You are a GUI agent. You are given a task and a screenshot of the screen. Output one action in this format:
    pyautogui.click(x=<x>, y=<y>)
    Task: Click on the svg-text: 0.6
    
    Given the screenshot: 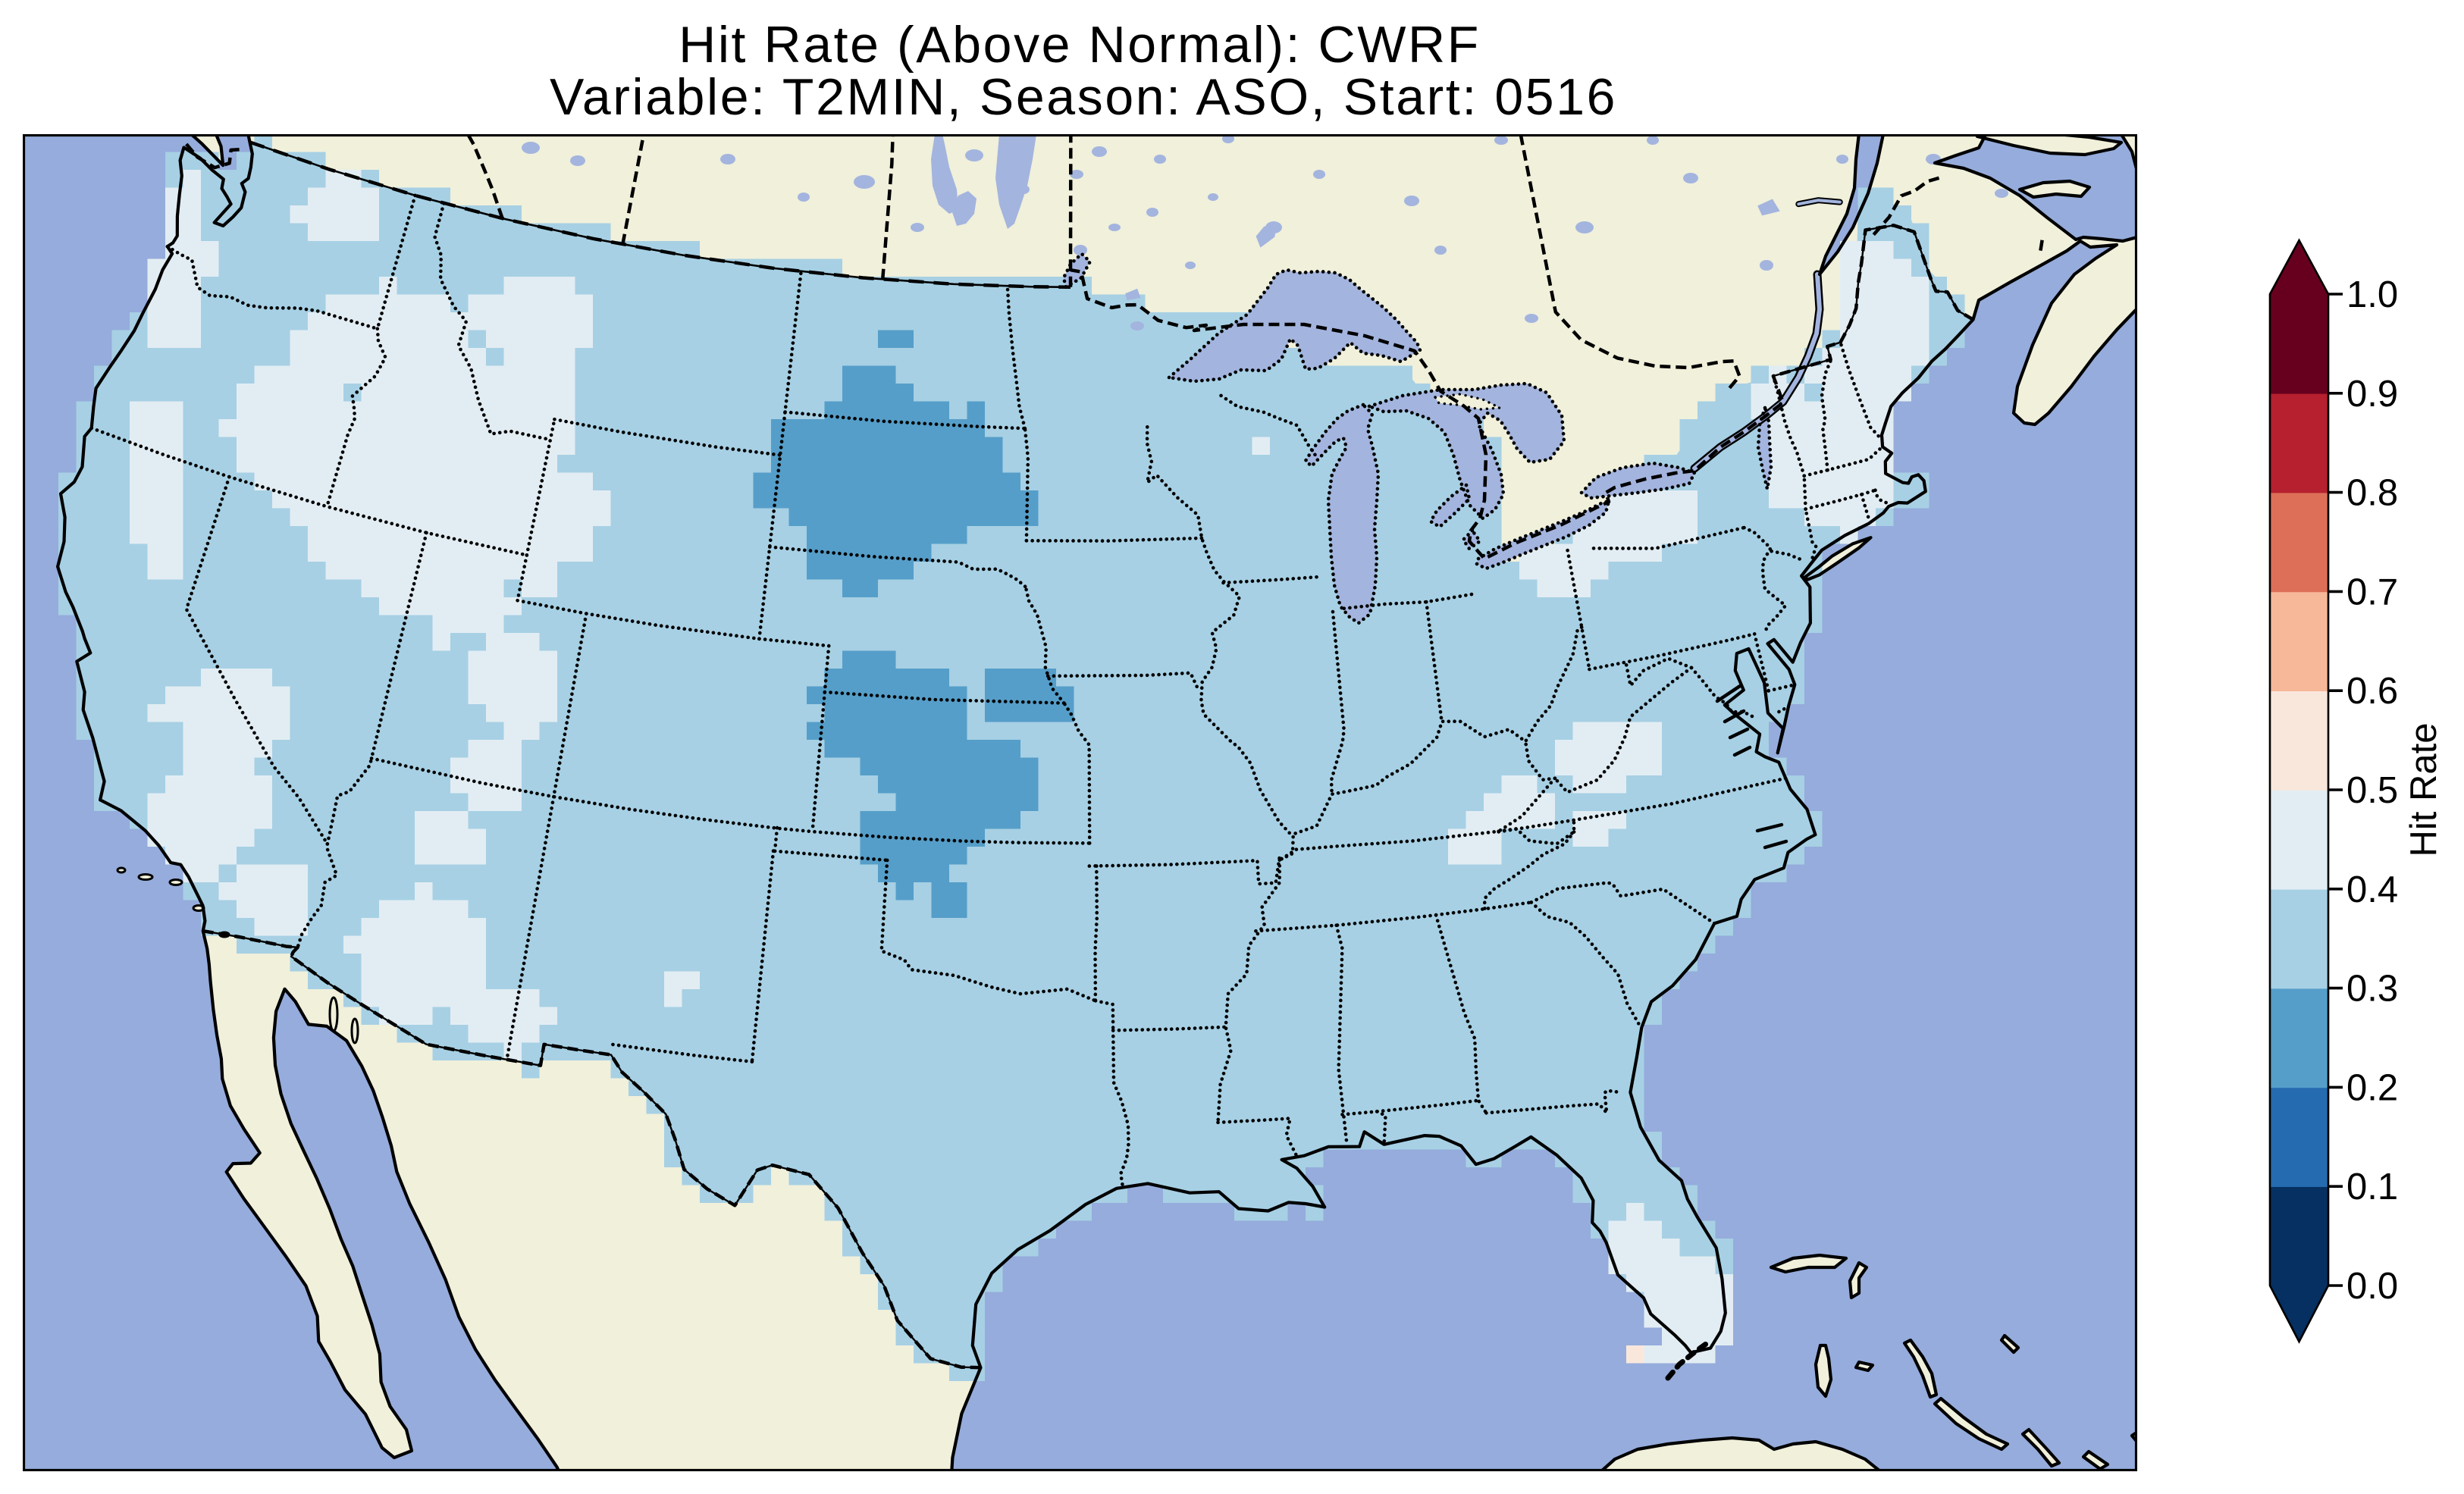 What is the action you would take?
    pyautogui.click(x=2372, y=691)
    